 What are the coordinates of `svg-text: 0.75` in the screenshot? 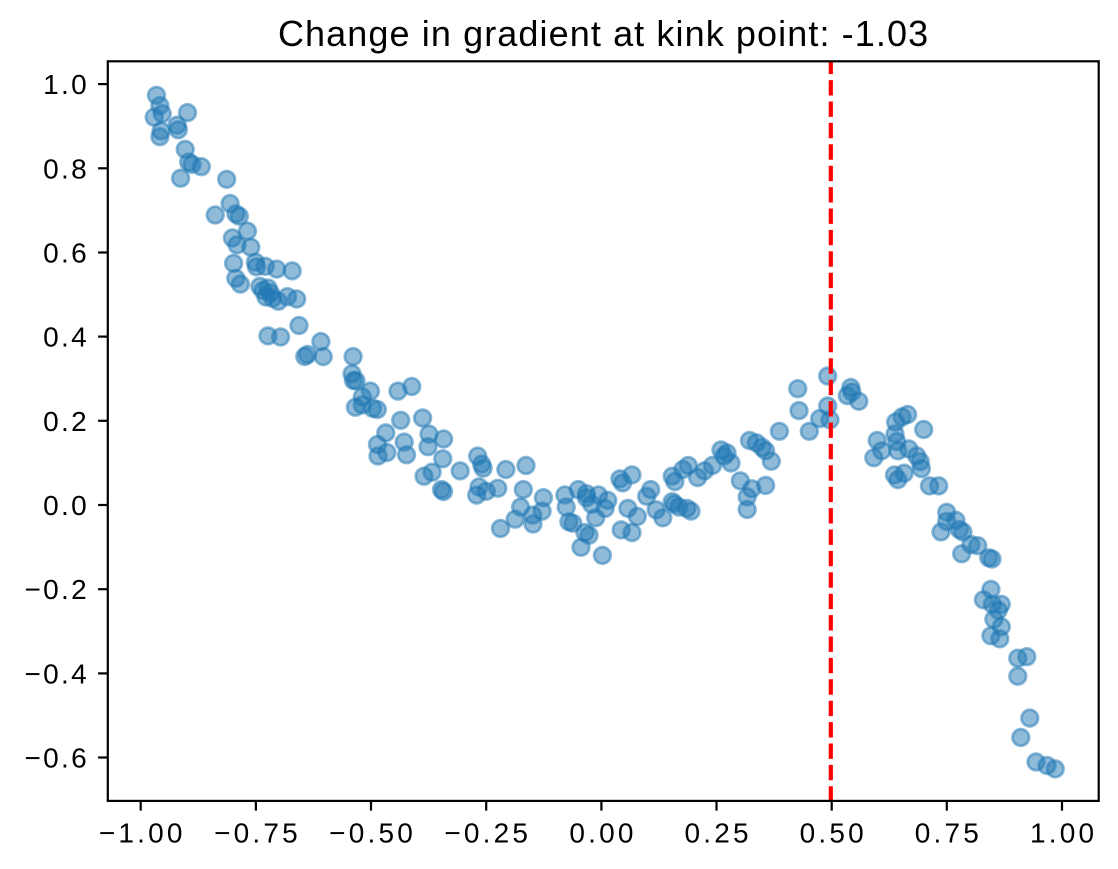 It's located at (948, 833).